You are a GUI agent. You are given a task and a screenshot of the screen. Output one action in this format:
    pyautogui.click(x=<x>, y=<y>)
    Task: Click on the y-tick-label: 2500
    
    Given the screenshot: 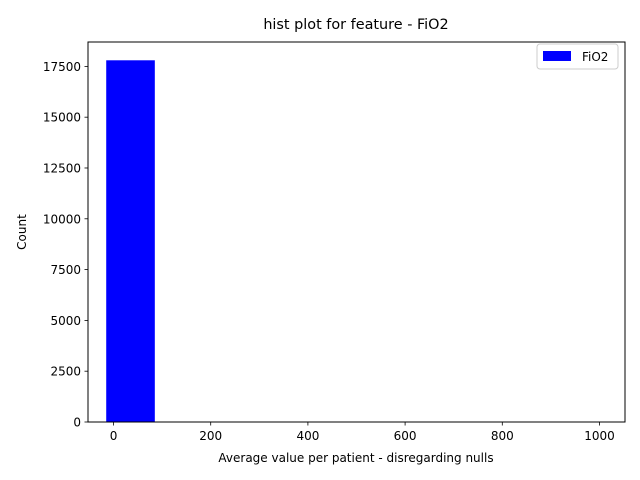 What is the action you would take?
    pyautogui.click(x=65, y=372)
    